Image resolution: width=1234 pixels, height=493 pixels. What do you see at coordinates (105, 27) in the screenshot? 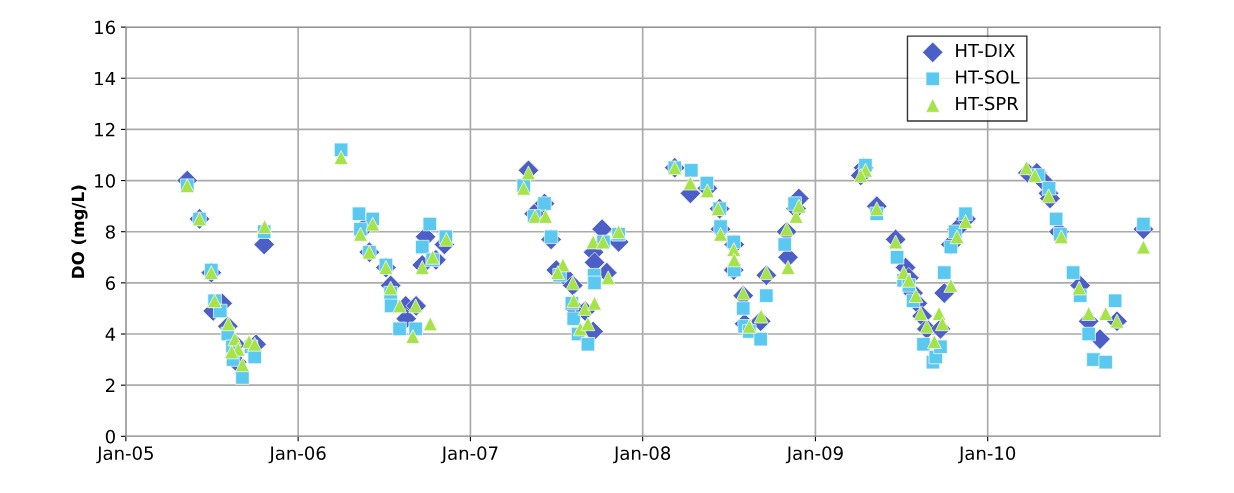
I see `y-tick-label: 16` at bounding box center [105, 27].